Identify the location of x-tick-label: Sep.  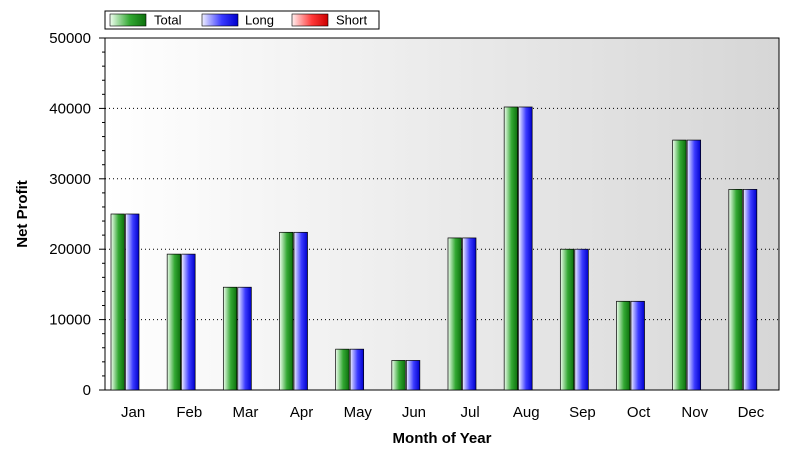
(582, 412).